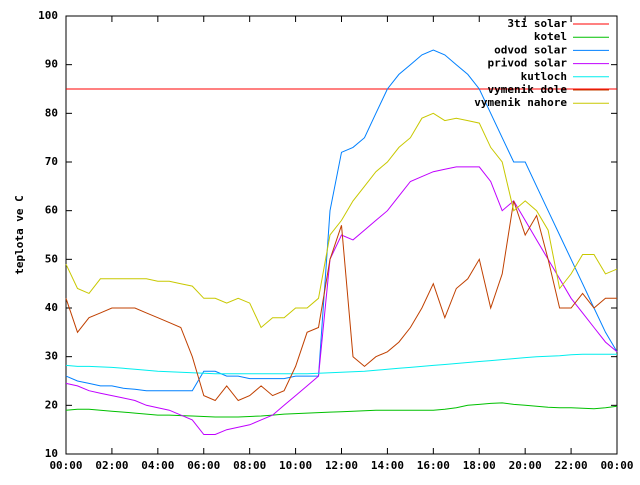  I want to click on y-tick-label: 10, so click(51, 453).